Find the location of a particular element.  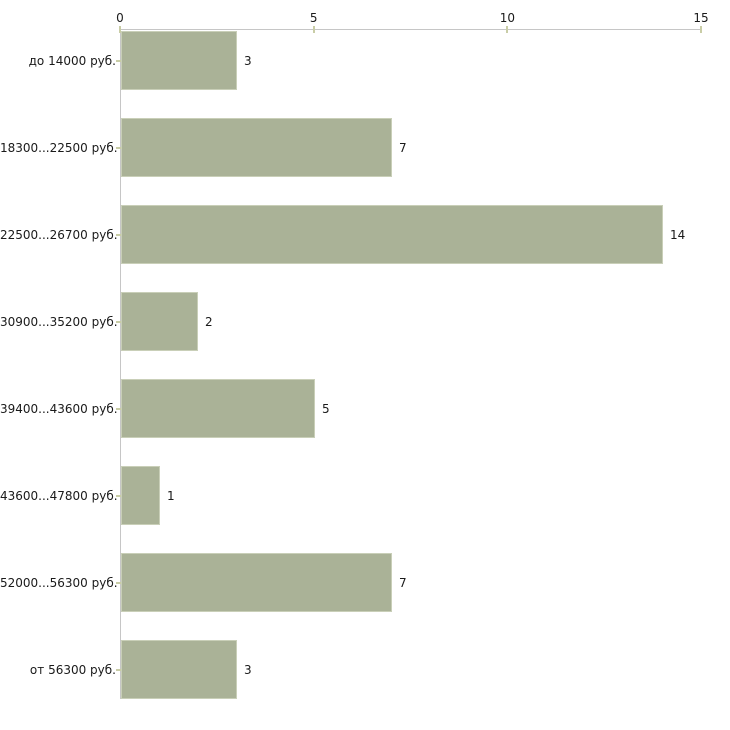

y-axis-line is located at coordinates (120, 364).